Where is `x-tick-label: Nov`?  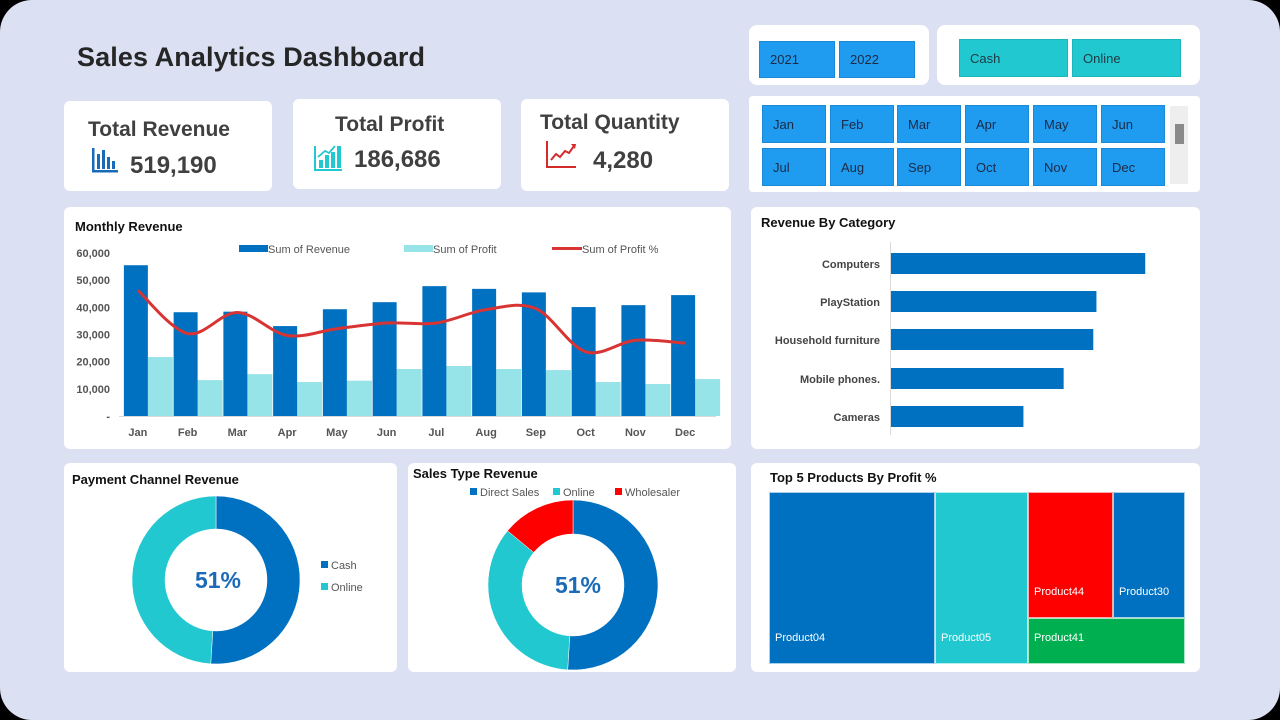
x-tick-label: Nov is located at coordinates (636, 433).